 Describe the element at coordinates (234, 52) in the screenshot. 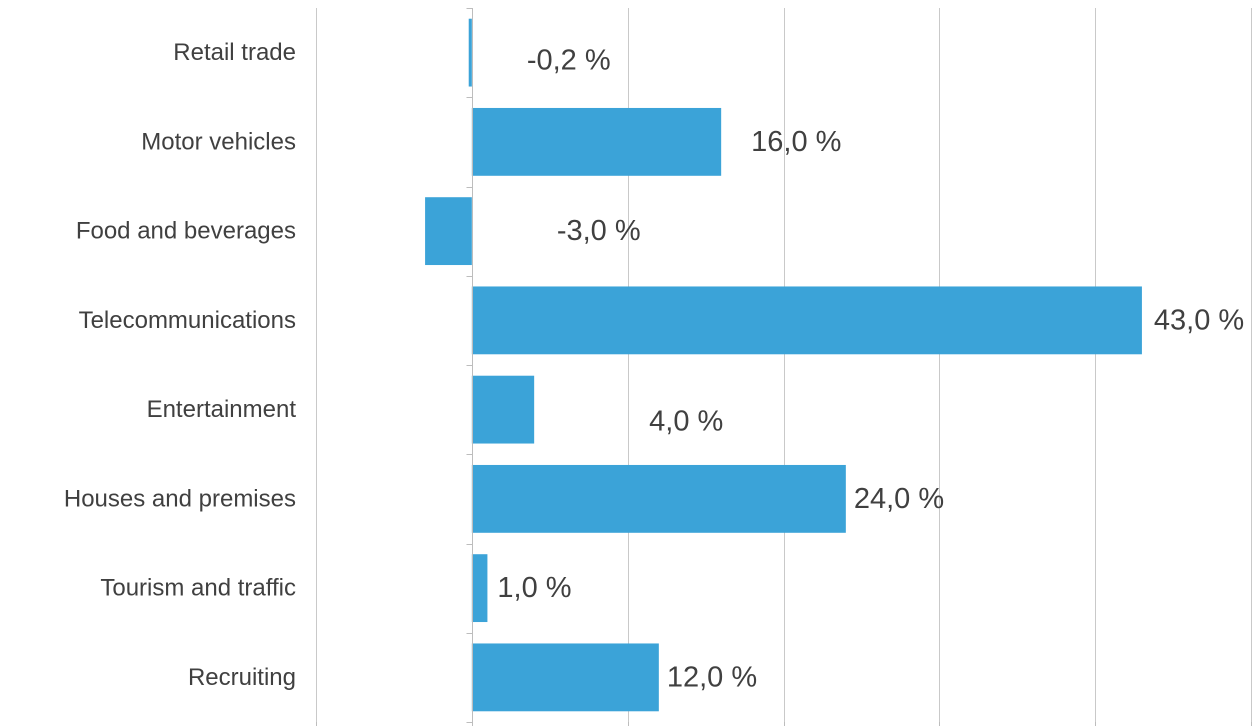

I see `category-label: Retail trade` at that location.